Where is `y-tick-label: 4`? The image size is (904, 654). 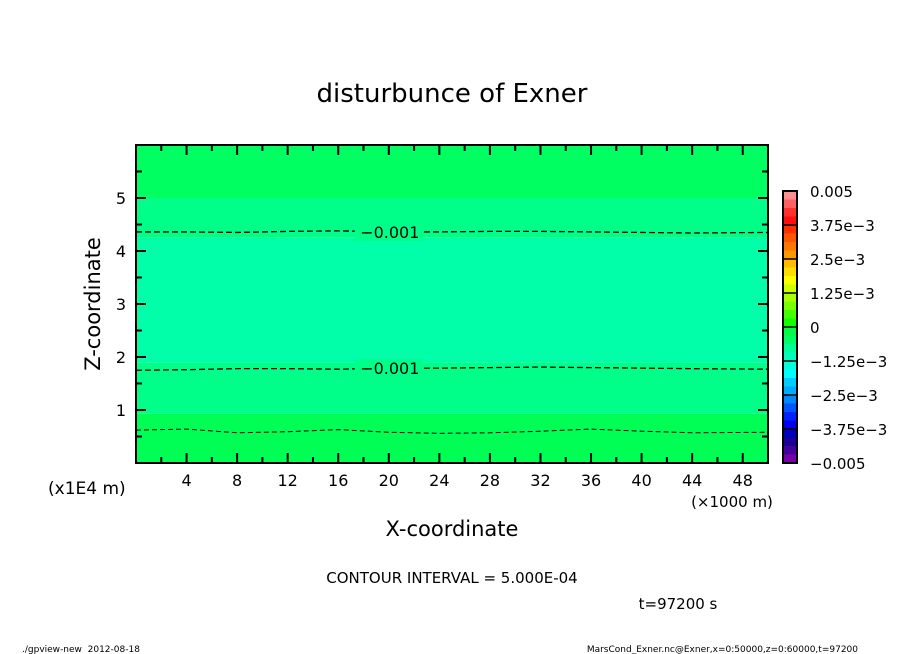 y-tick-label: 4 is located at coordinates (121, 251).